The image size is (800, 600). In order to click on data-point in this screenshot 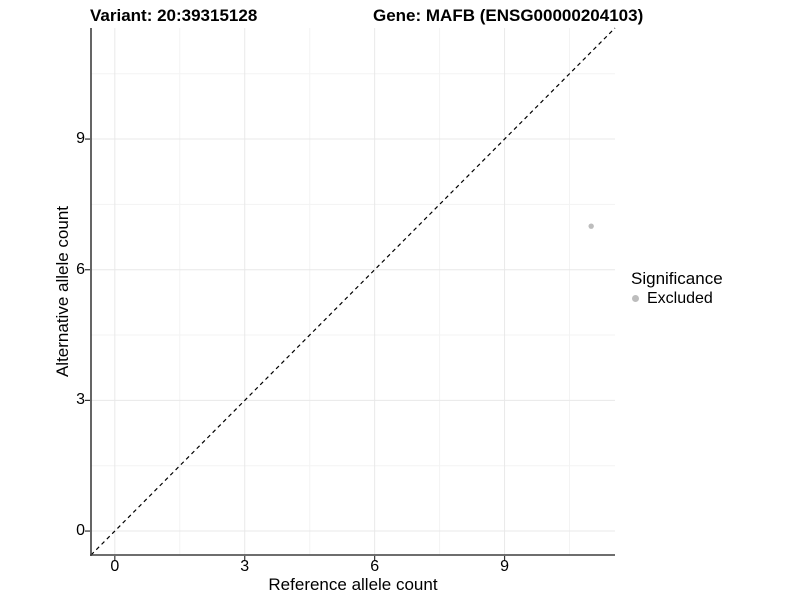, I will do `click(591, 226)`.